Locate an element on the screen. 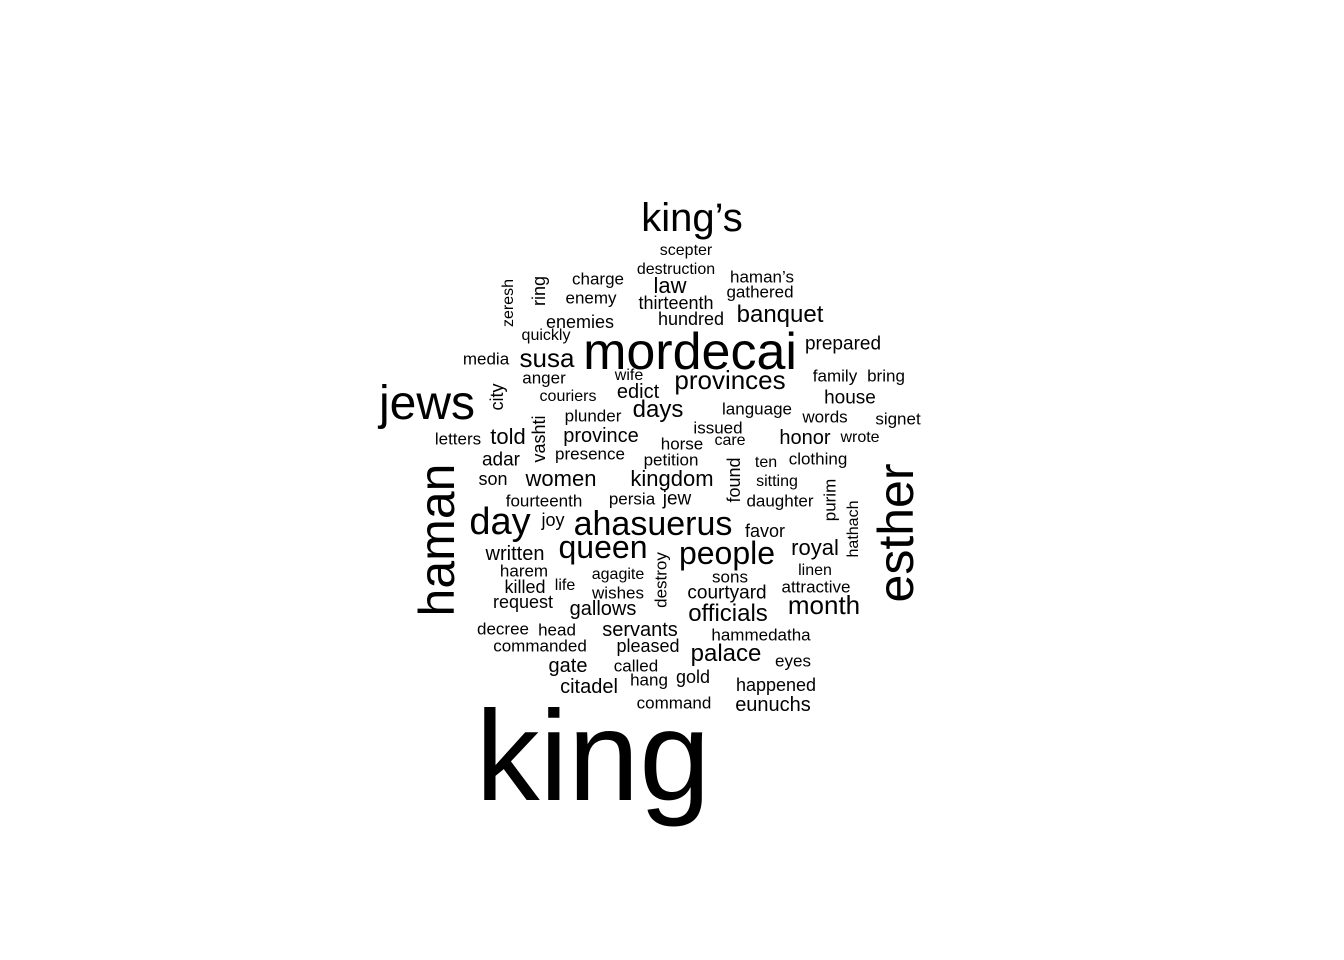 This screenshot has width=1344, height=960. word-jews: jews is located at coordinates (427, 403).